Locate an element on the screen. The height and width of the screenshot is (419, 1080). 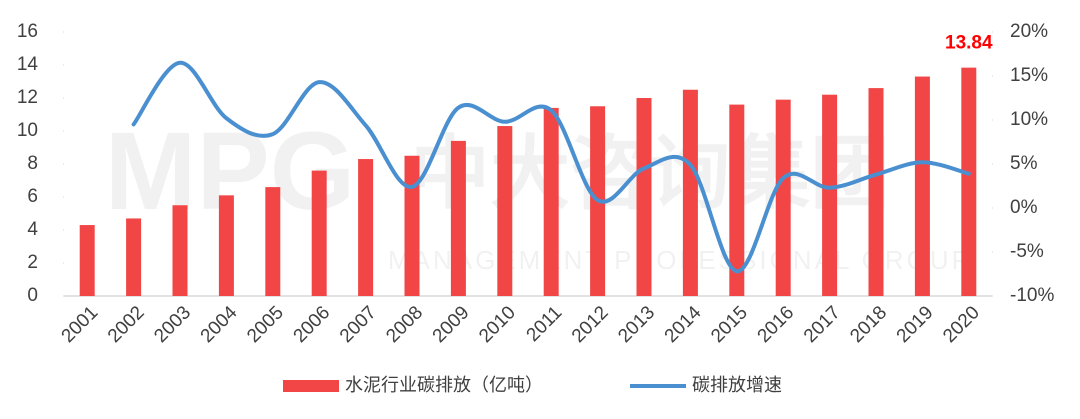
x-tick-label: 2019 is located at coordinates (915, 324).